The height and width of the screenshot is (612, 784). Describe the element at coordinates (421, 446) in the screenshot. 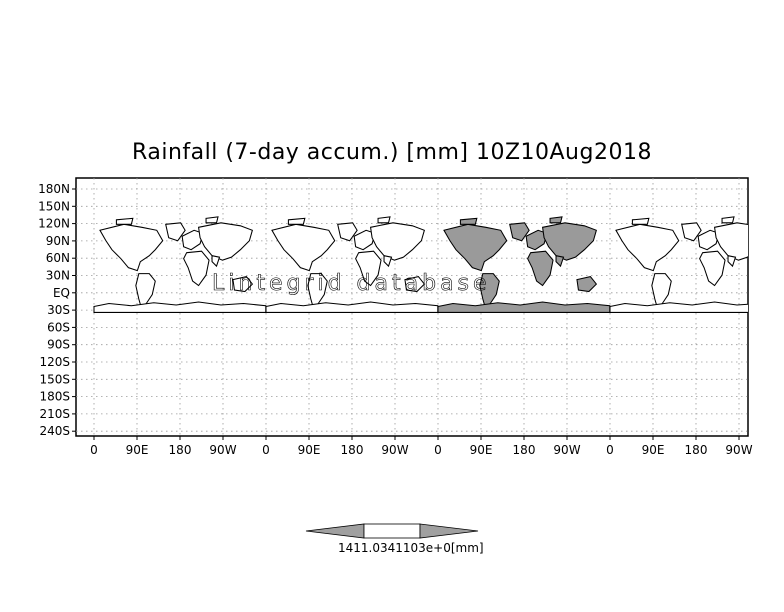

I see `longitude-labels: 0 90E 180 90W 0 90E 180 90W 0 90E 180 90W 0 90E 180 90W` at that location.